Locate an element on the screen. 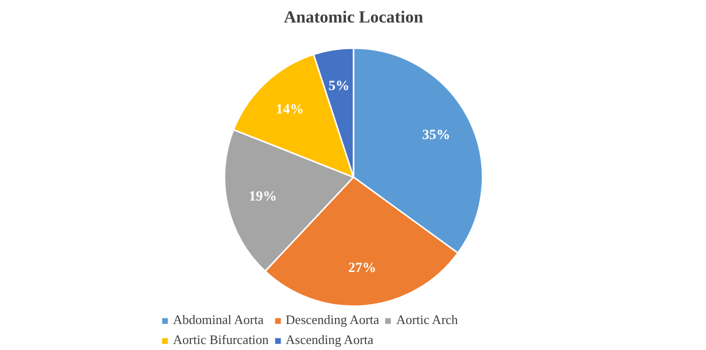 The width and height of the screenshot is (706, 350). legend-label: Descending Aorta is located at coordinates (333, 320).